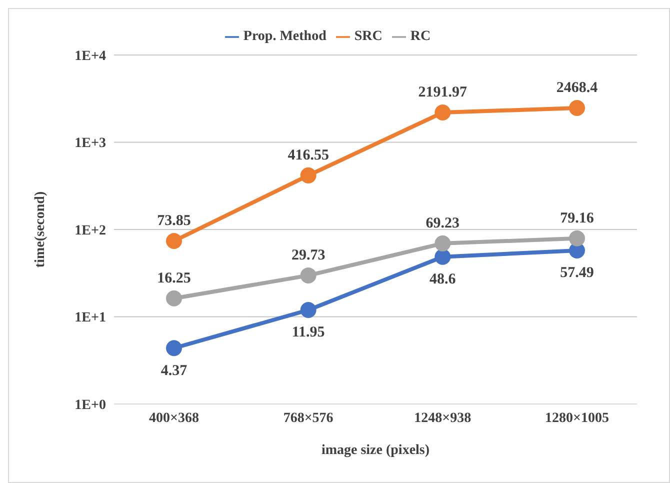  I want to click on x-tick-label: 768×576, so click(308, 418).